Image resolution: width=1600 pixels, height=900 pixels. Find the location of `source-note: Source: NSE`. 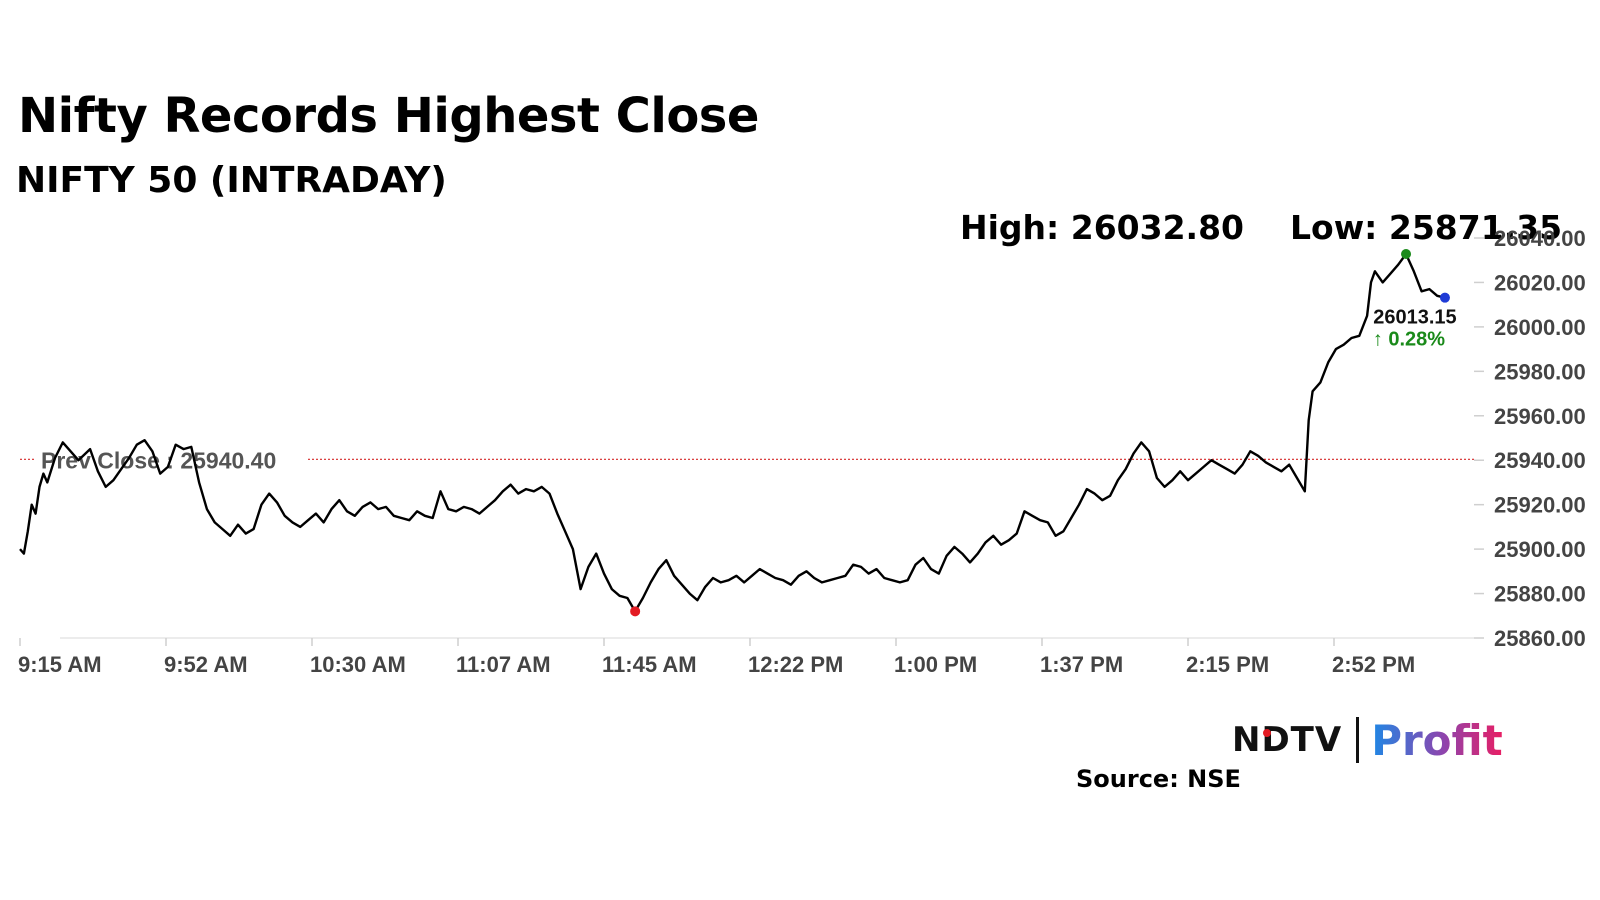

source-note: Source: NSE is located at coordinates (1158, 779).